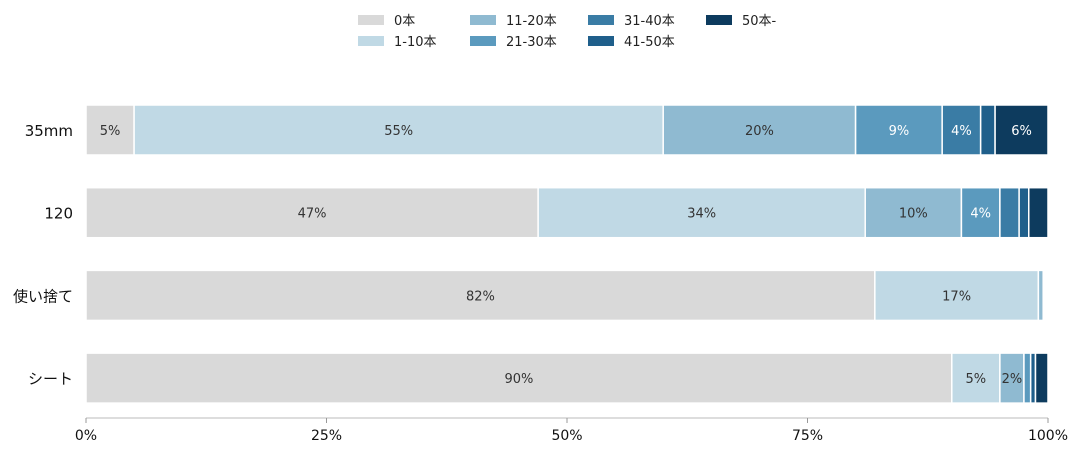 The height and width of the screenshot is (454, 1080). I want to click on category-label: 35mm, so click(49, 131).